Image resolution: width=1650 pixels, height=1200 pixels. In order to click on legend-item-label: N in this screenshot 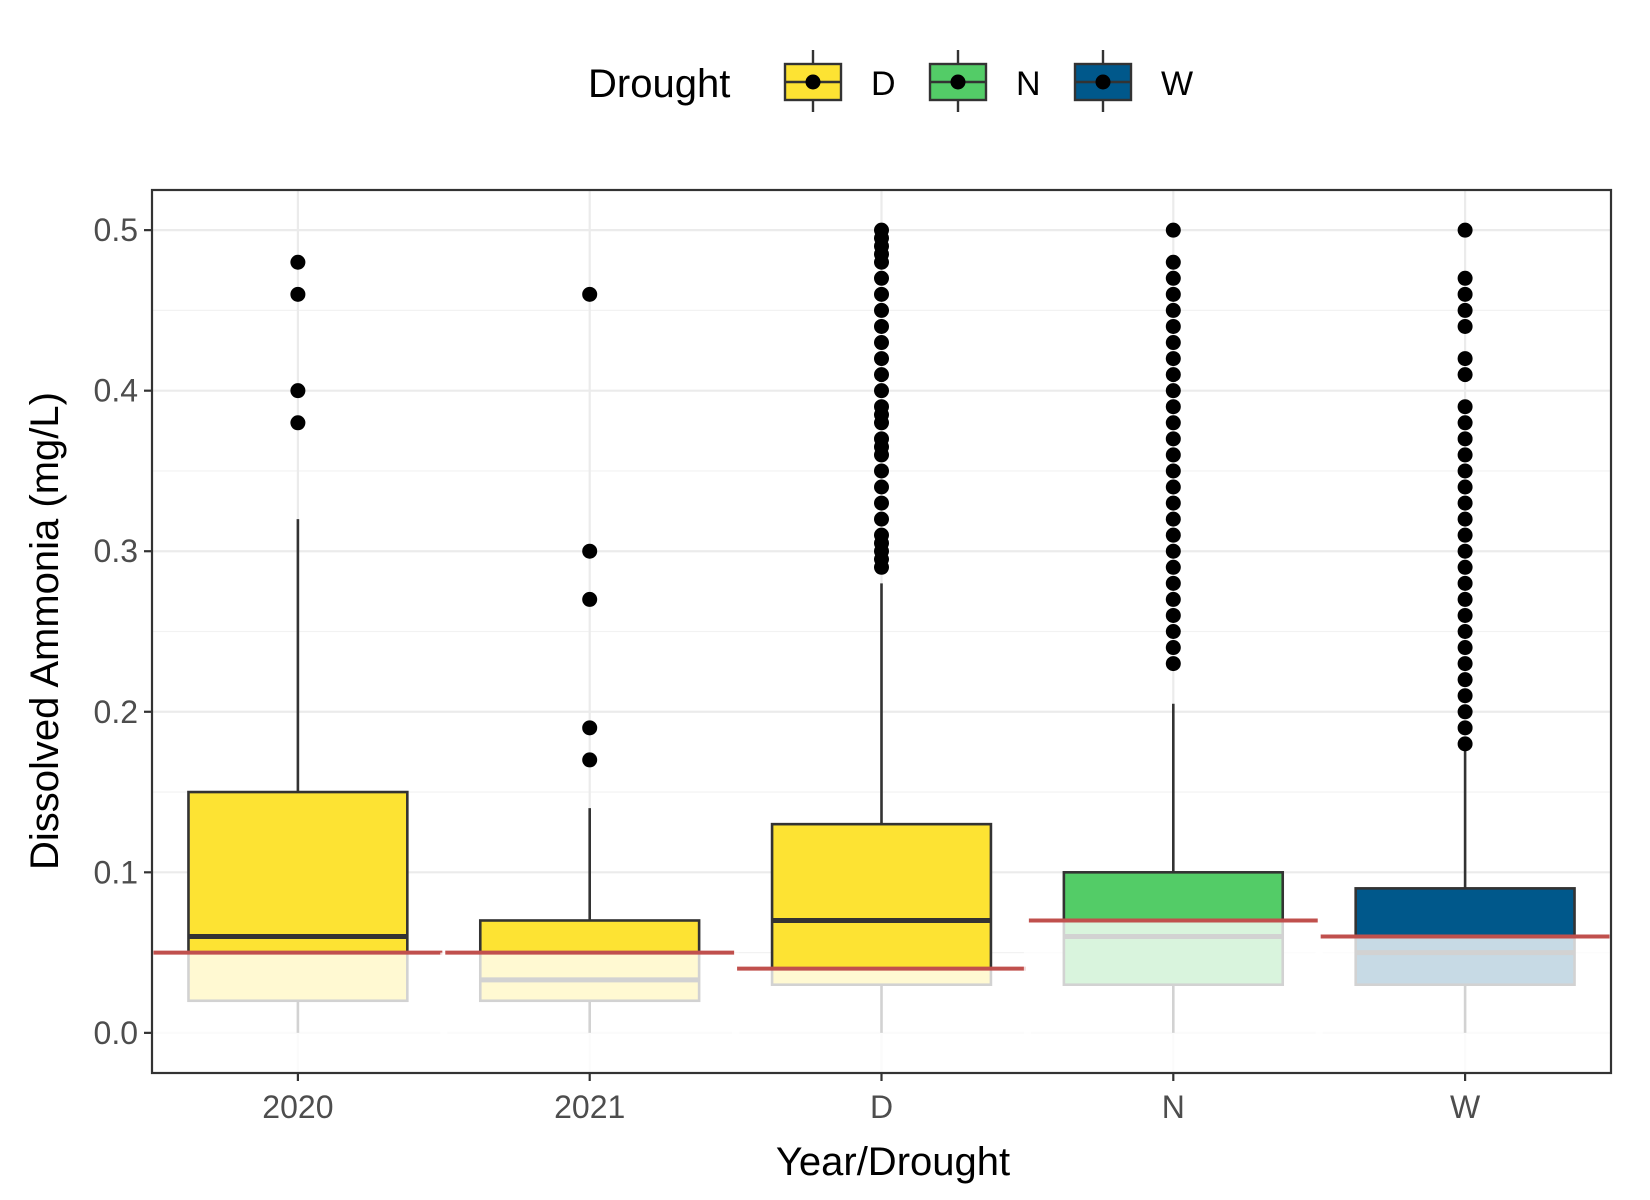, I will do `click(1028, 84)`.